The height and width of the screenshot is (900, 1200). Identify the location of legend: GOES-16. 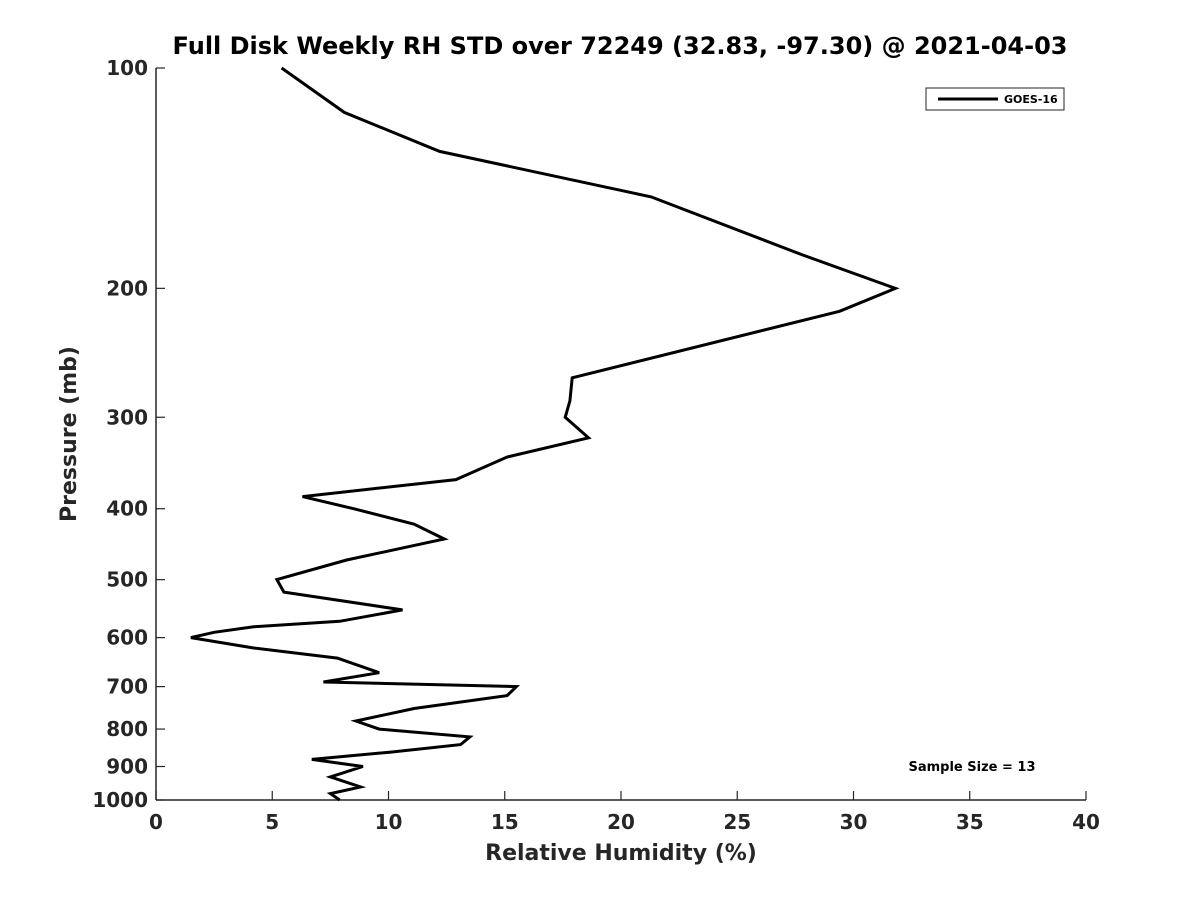
(995, 99).